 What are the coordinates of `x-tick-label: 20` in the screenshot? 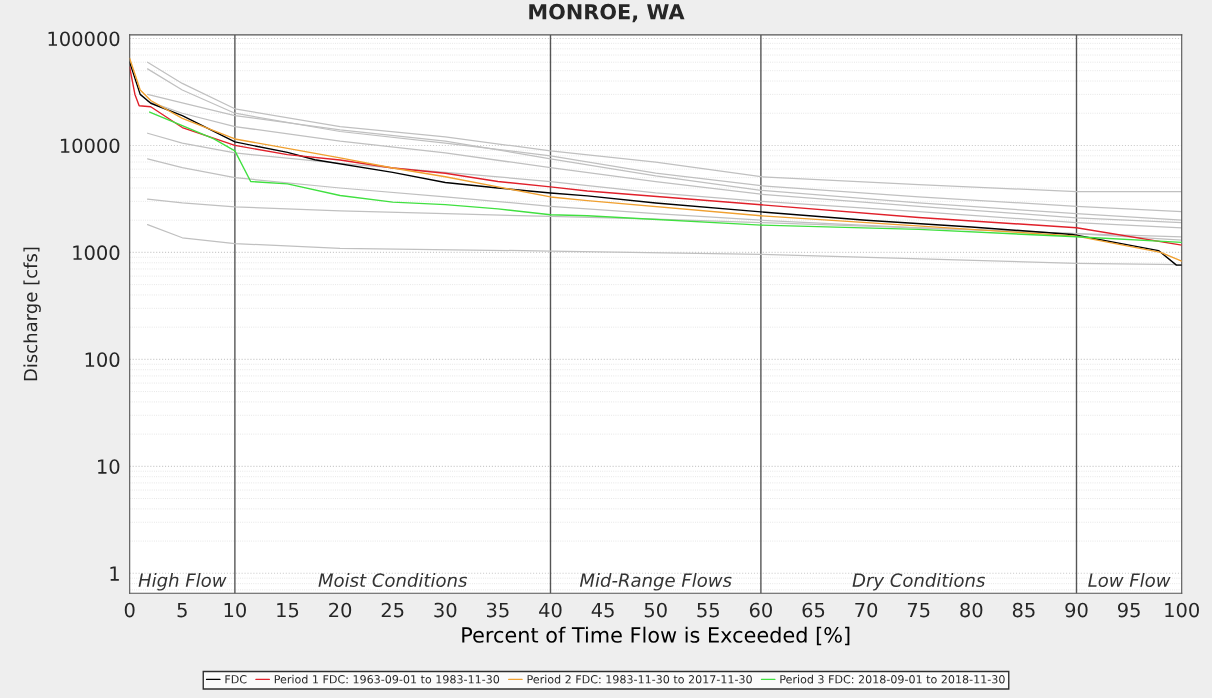 It's located at (340, 610).